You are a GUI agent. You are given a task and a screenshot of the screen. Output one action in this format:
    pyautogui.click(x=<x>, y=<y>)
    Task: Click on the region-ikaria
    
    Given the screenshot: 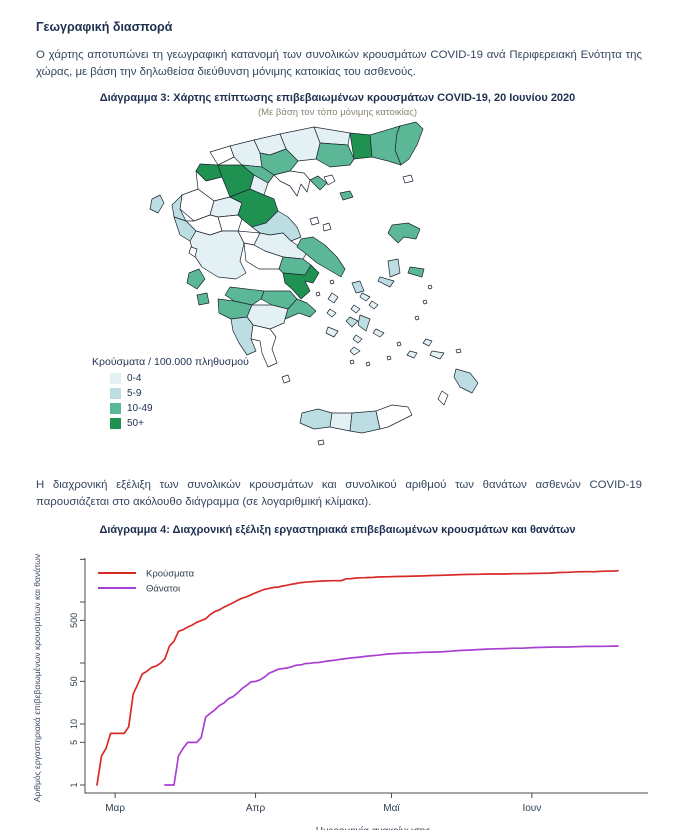 What is the action you would take?
    pyautogui.click(x=386, y=282)
    